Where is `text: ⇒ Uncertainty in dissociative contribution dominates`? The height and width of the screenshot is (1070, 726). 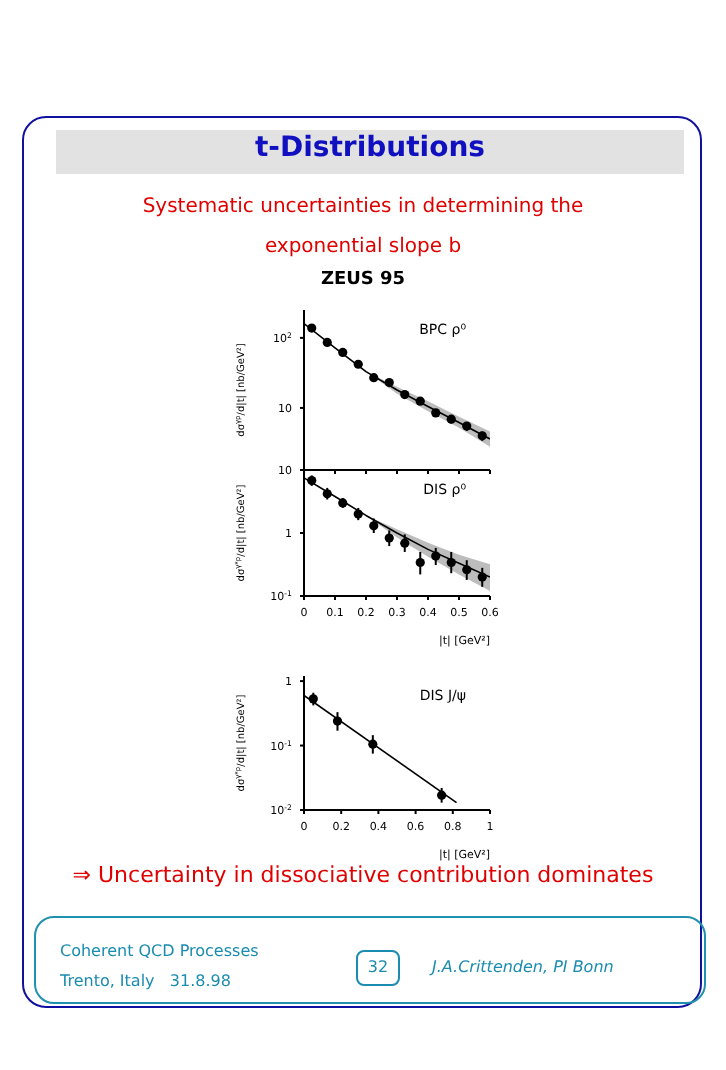 text: ⇒ Uncertainty in dissociative contribution dominates is located at coordinates (363, 875).